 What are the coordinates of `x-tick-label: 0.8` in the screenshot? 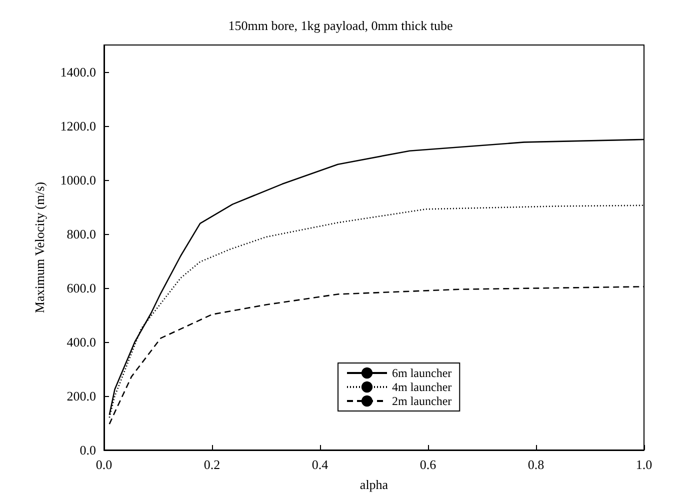 It's located at (536, 464).